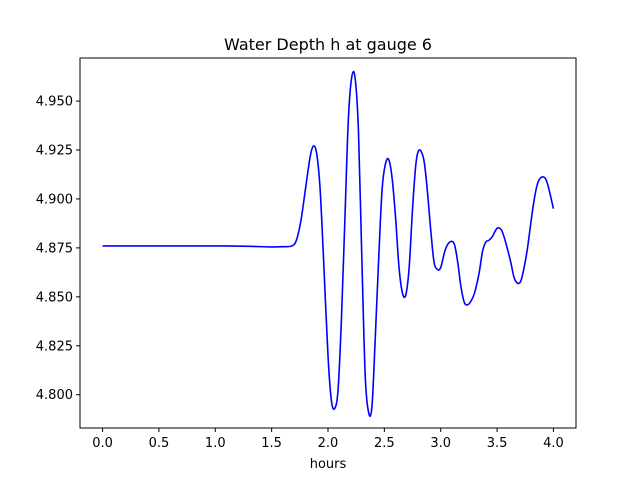  I want to click on x-tick-label: 3.0, so click(440, 443).